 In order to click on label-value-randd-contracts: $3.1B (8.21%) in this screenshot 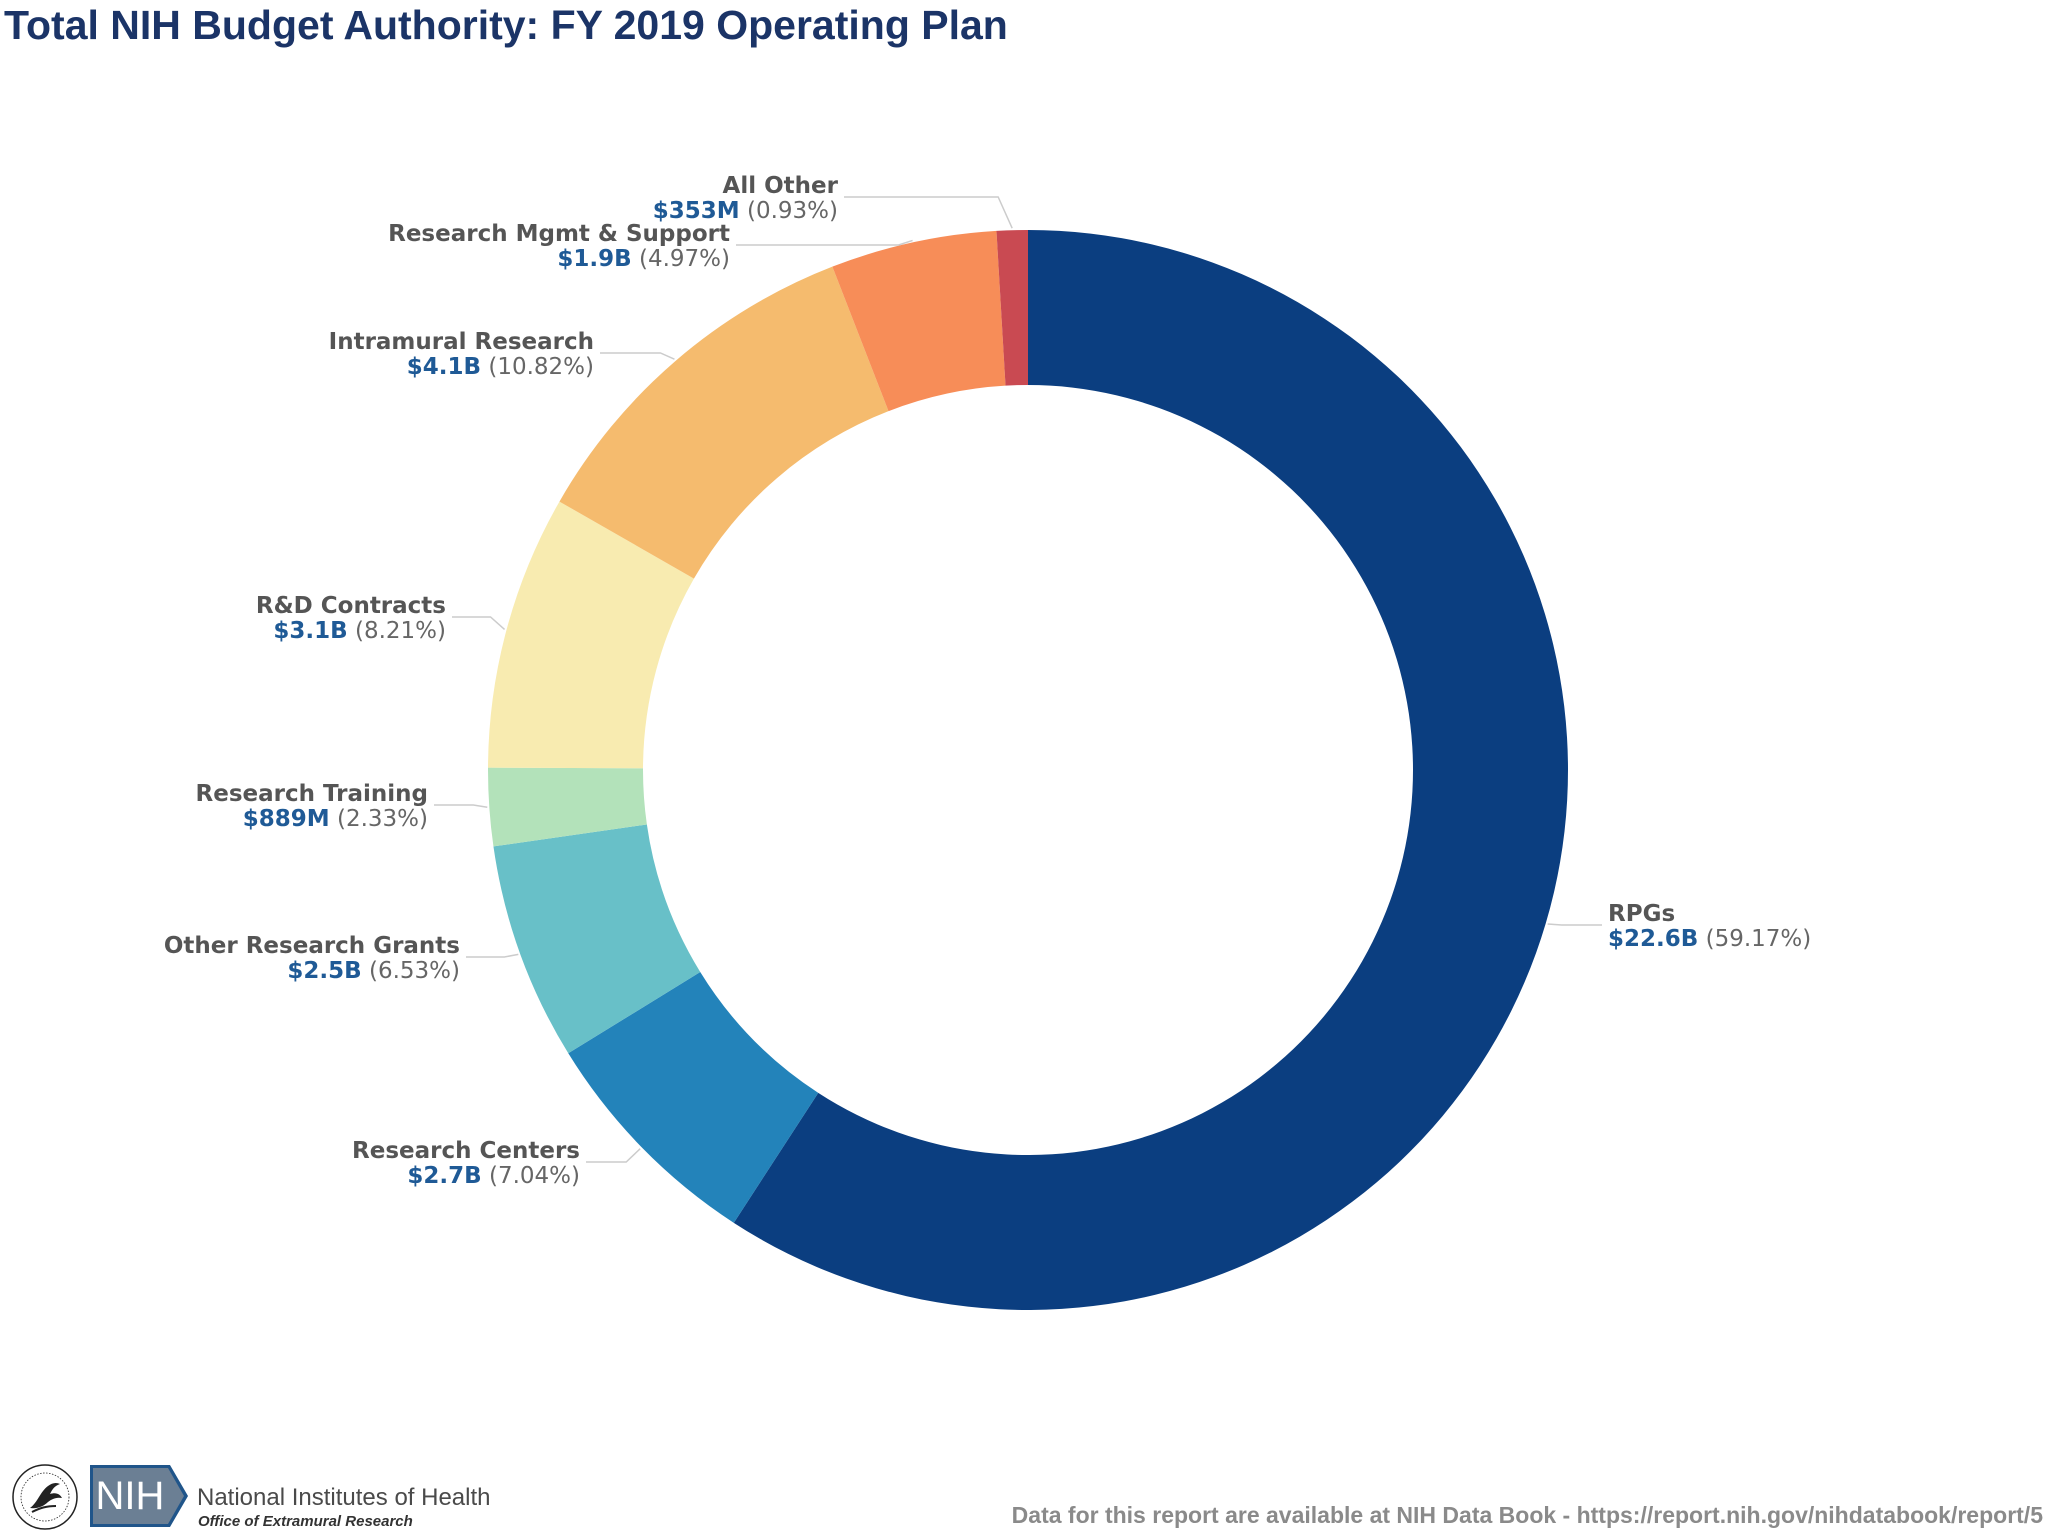, I will do `click(359, 631)`.